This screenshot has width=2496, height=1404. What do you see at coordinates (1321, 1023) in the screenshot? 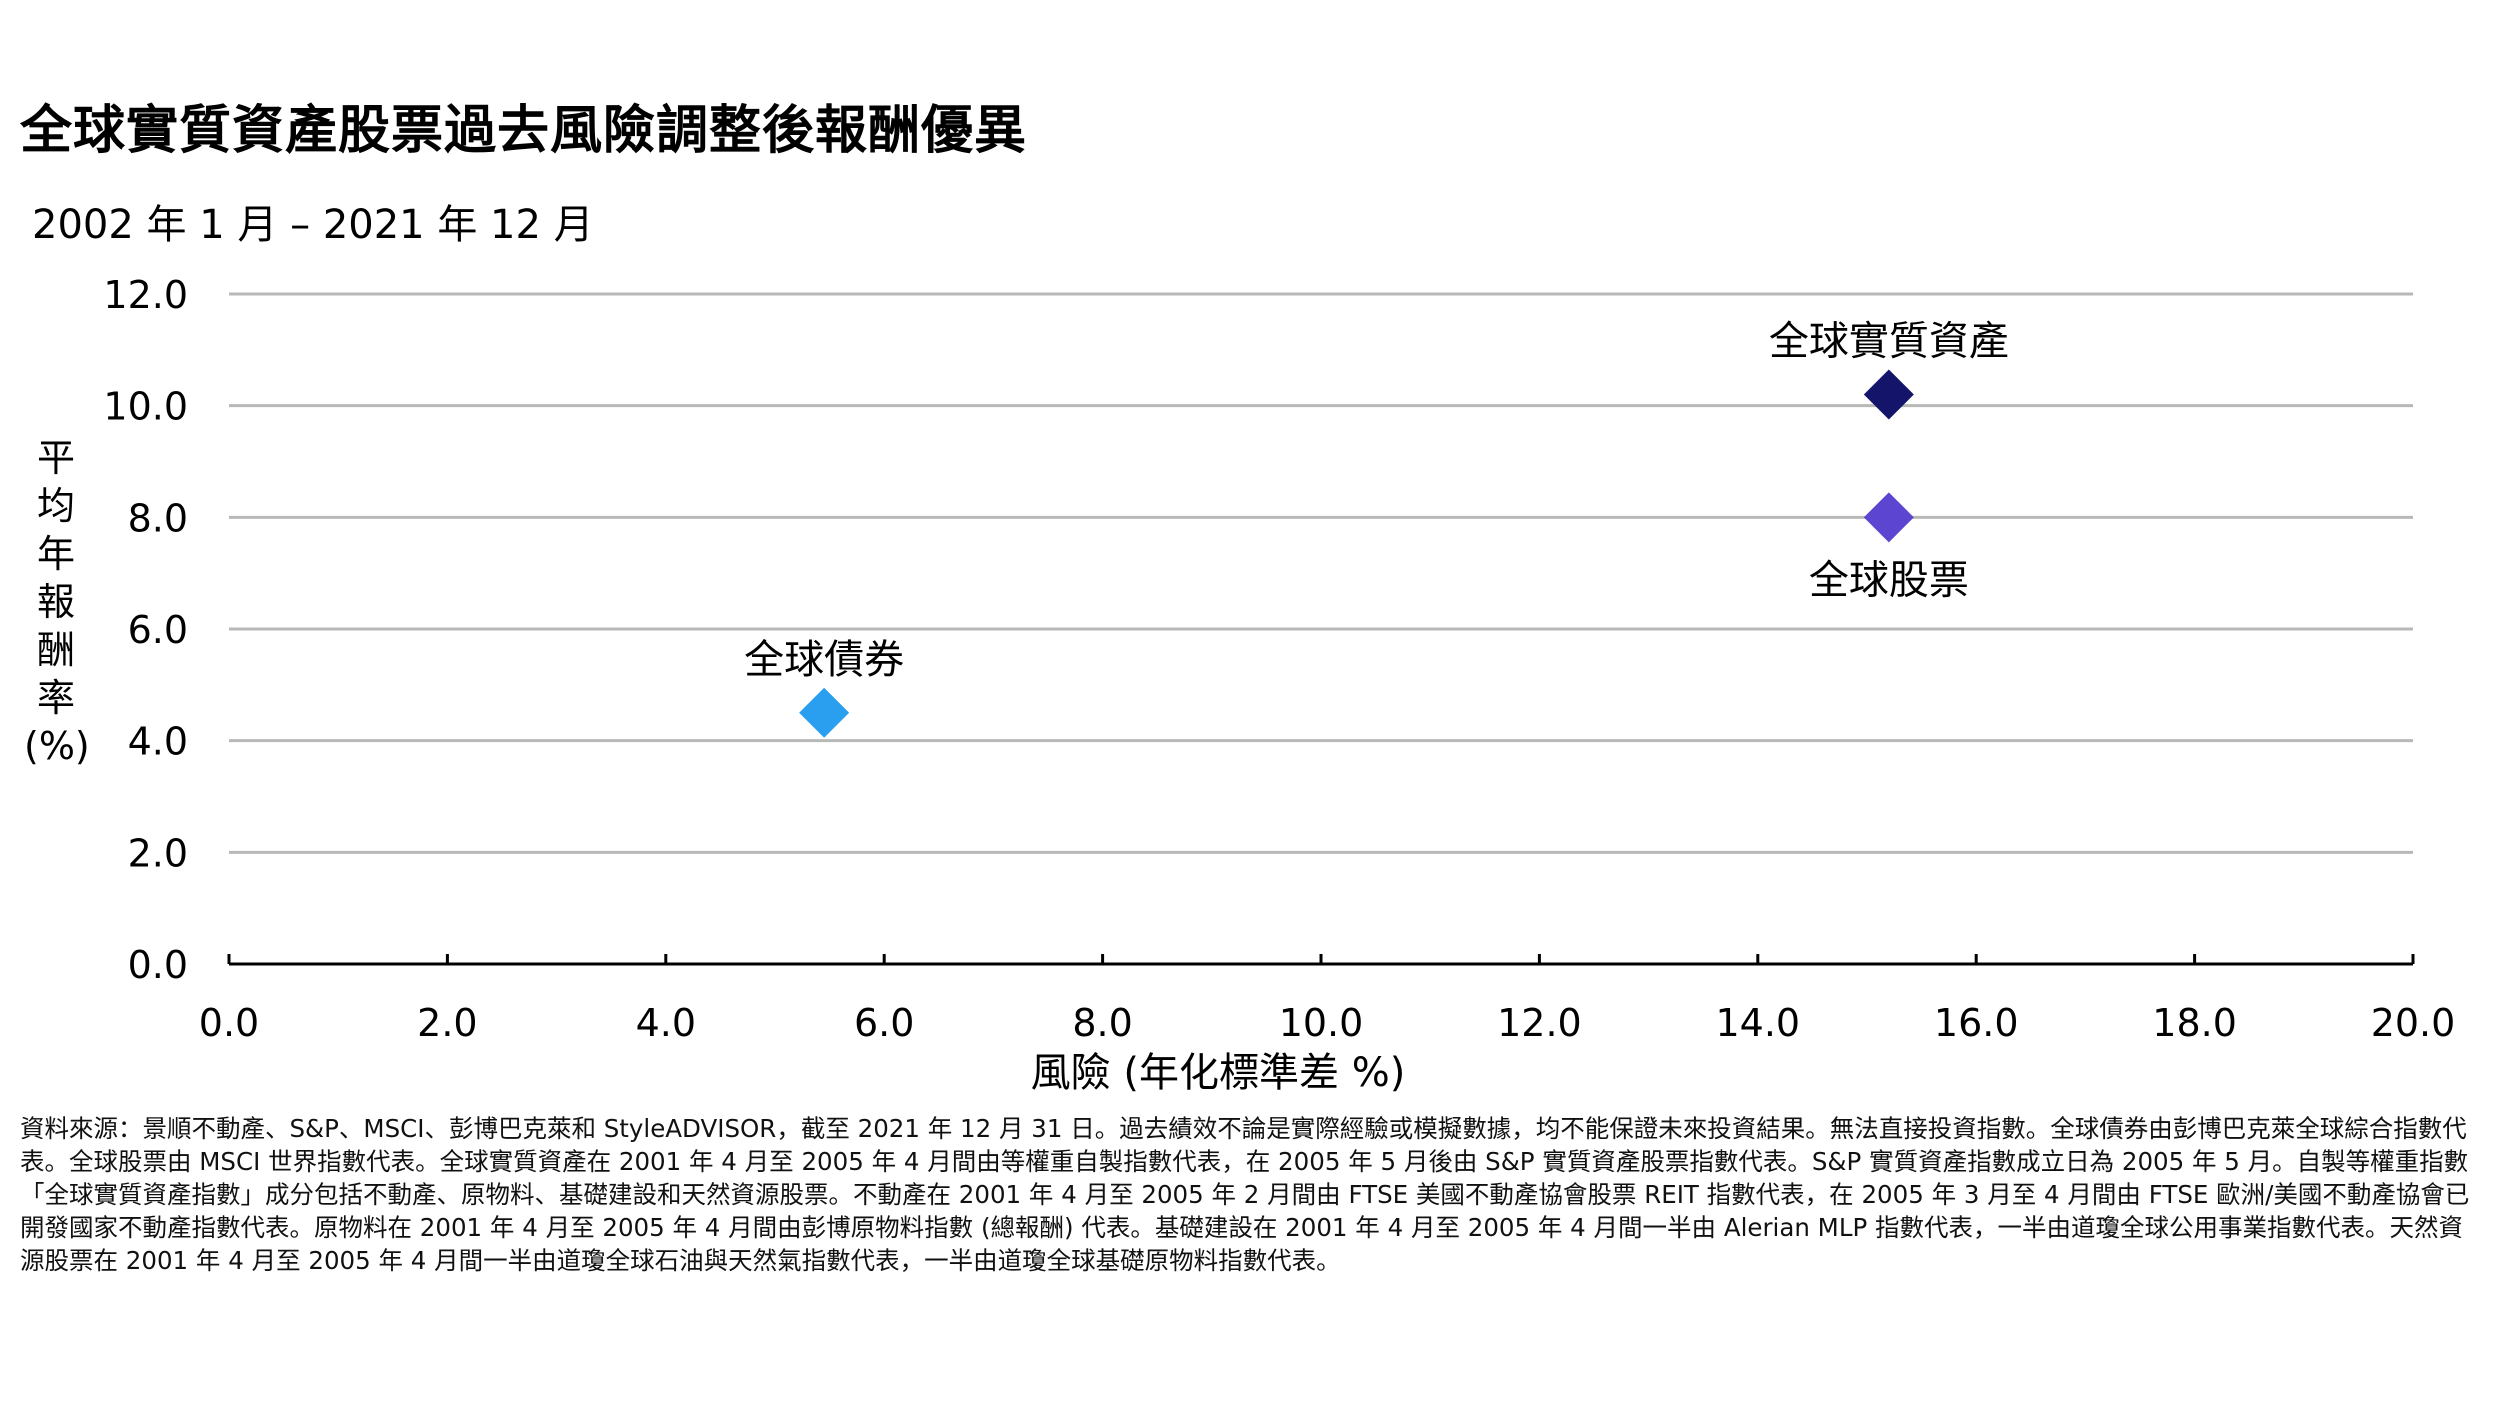
I see `x-tick-label: 10.0` at bounding box center [1321, 1023].